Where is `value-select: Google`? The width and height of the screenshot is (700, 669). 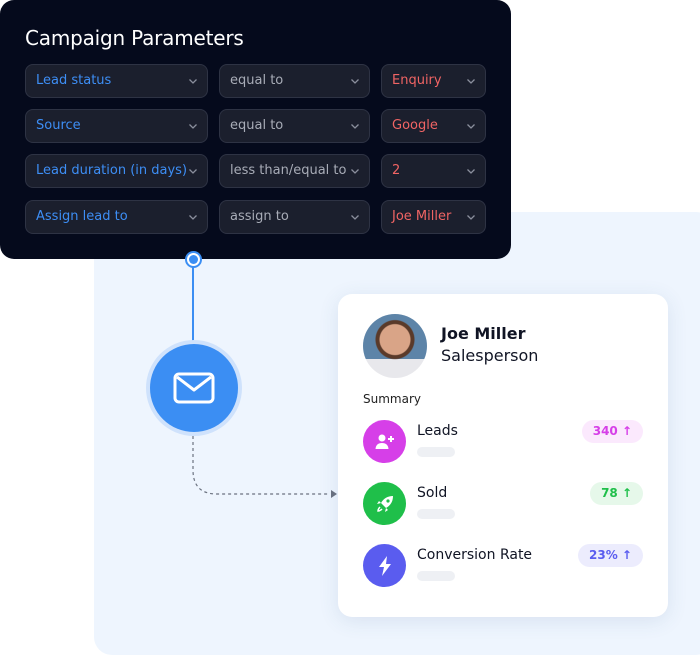 value-select: Google is located at coordinates (433, 126).